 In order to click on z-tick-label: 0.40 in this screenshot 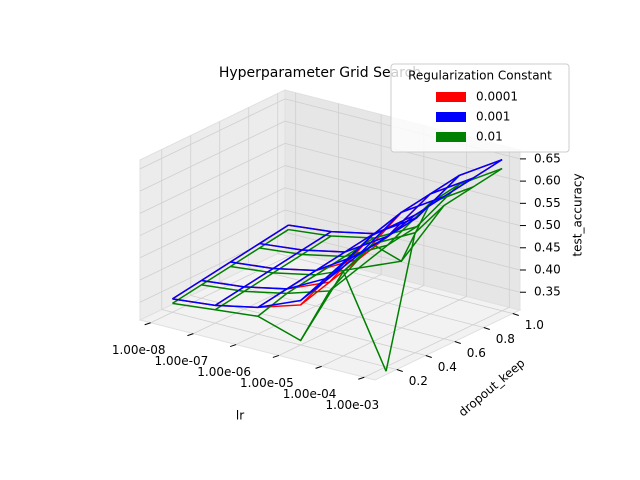, I will do `click(547, 270)`.